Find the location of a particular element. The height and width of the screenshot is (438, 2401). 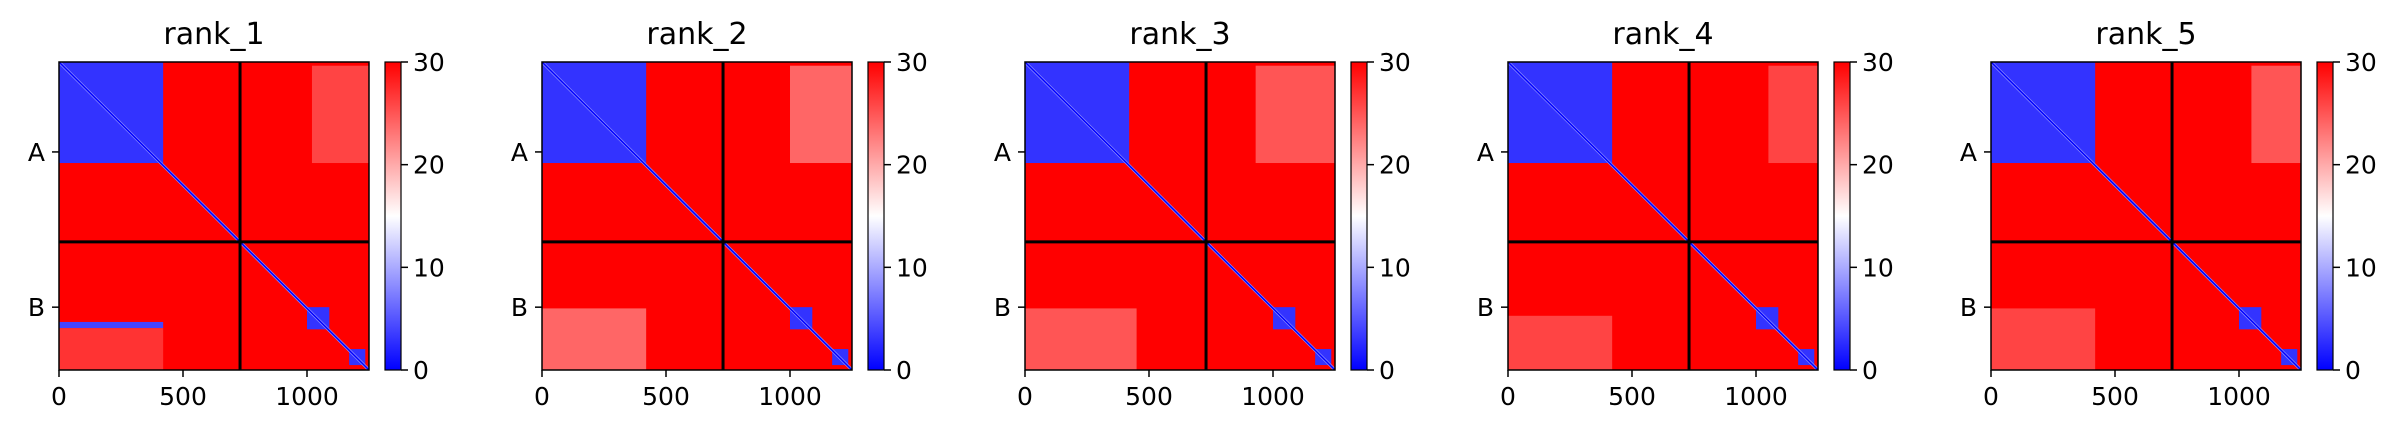

chart-title: rank_3 is located at coordinates (1179, 34).